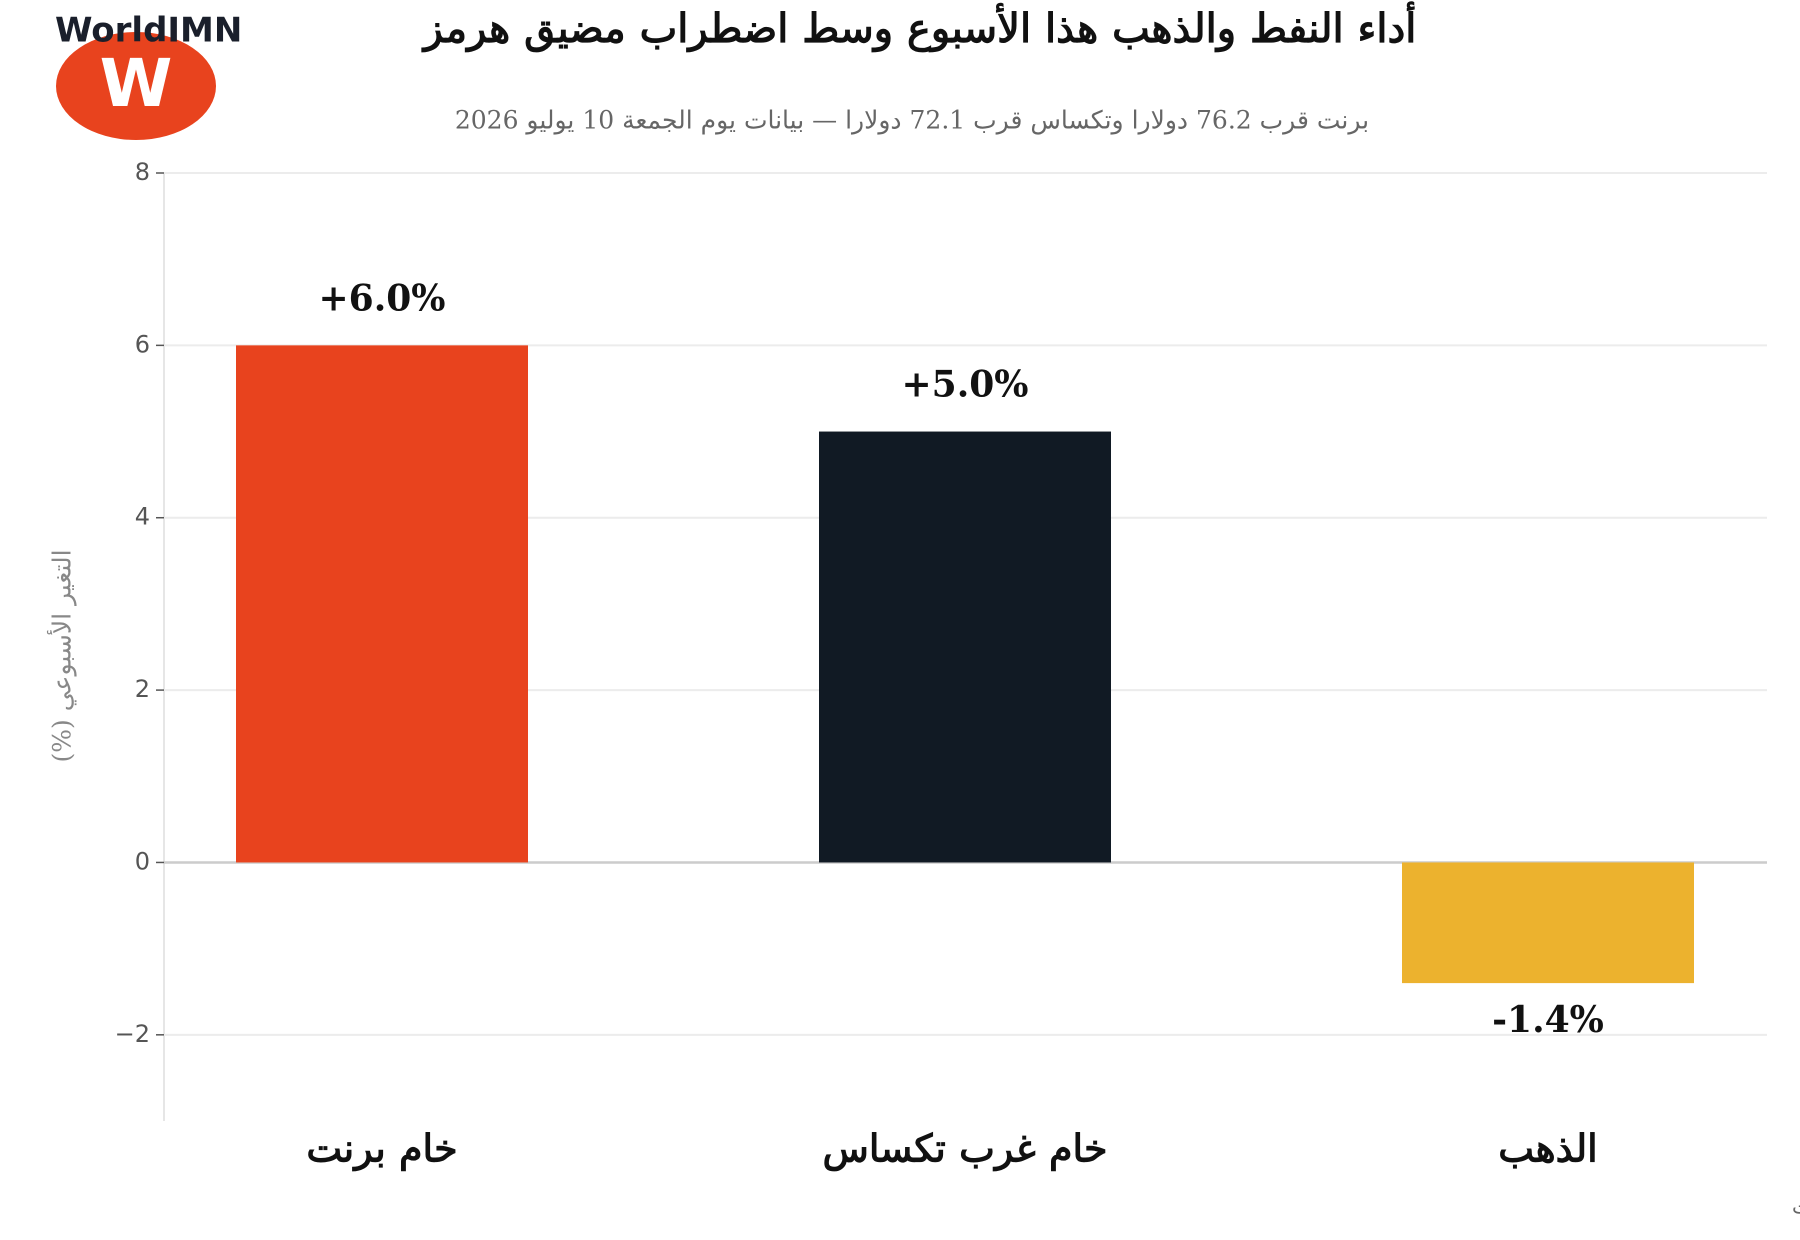  I want to click on y-axis-label: التغير الأسبوعي (%), so click(62, 655).